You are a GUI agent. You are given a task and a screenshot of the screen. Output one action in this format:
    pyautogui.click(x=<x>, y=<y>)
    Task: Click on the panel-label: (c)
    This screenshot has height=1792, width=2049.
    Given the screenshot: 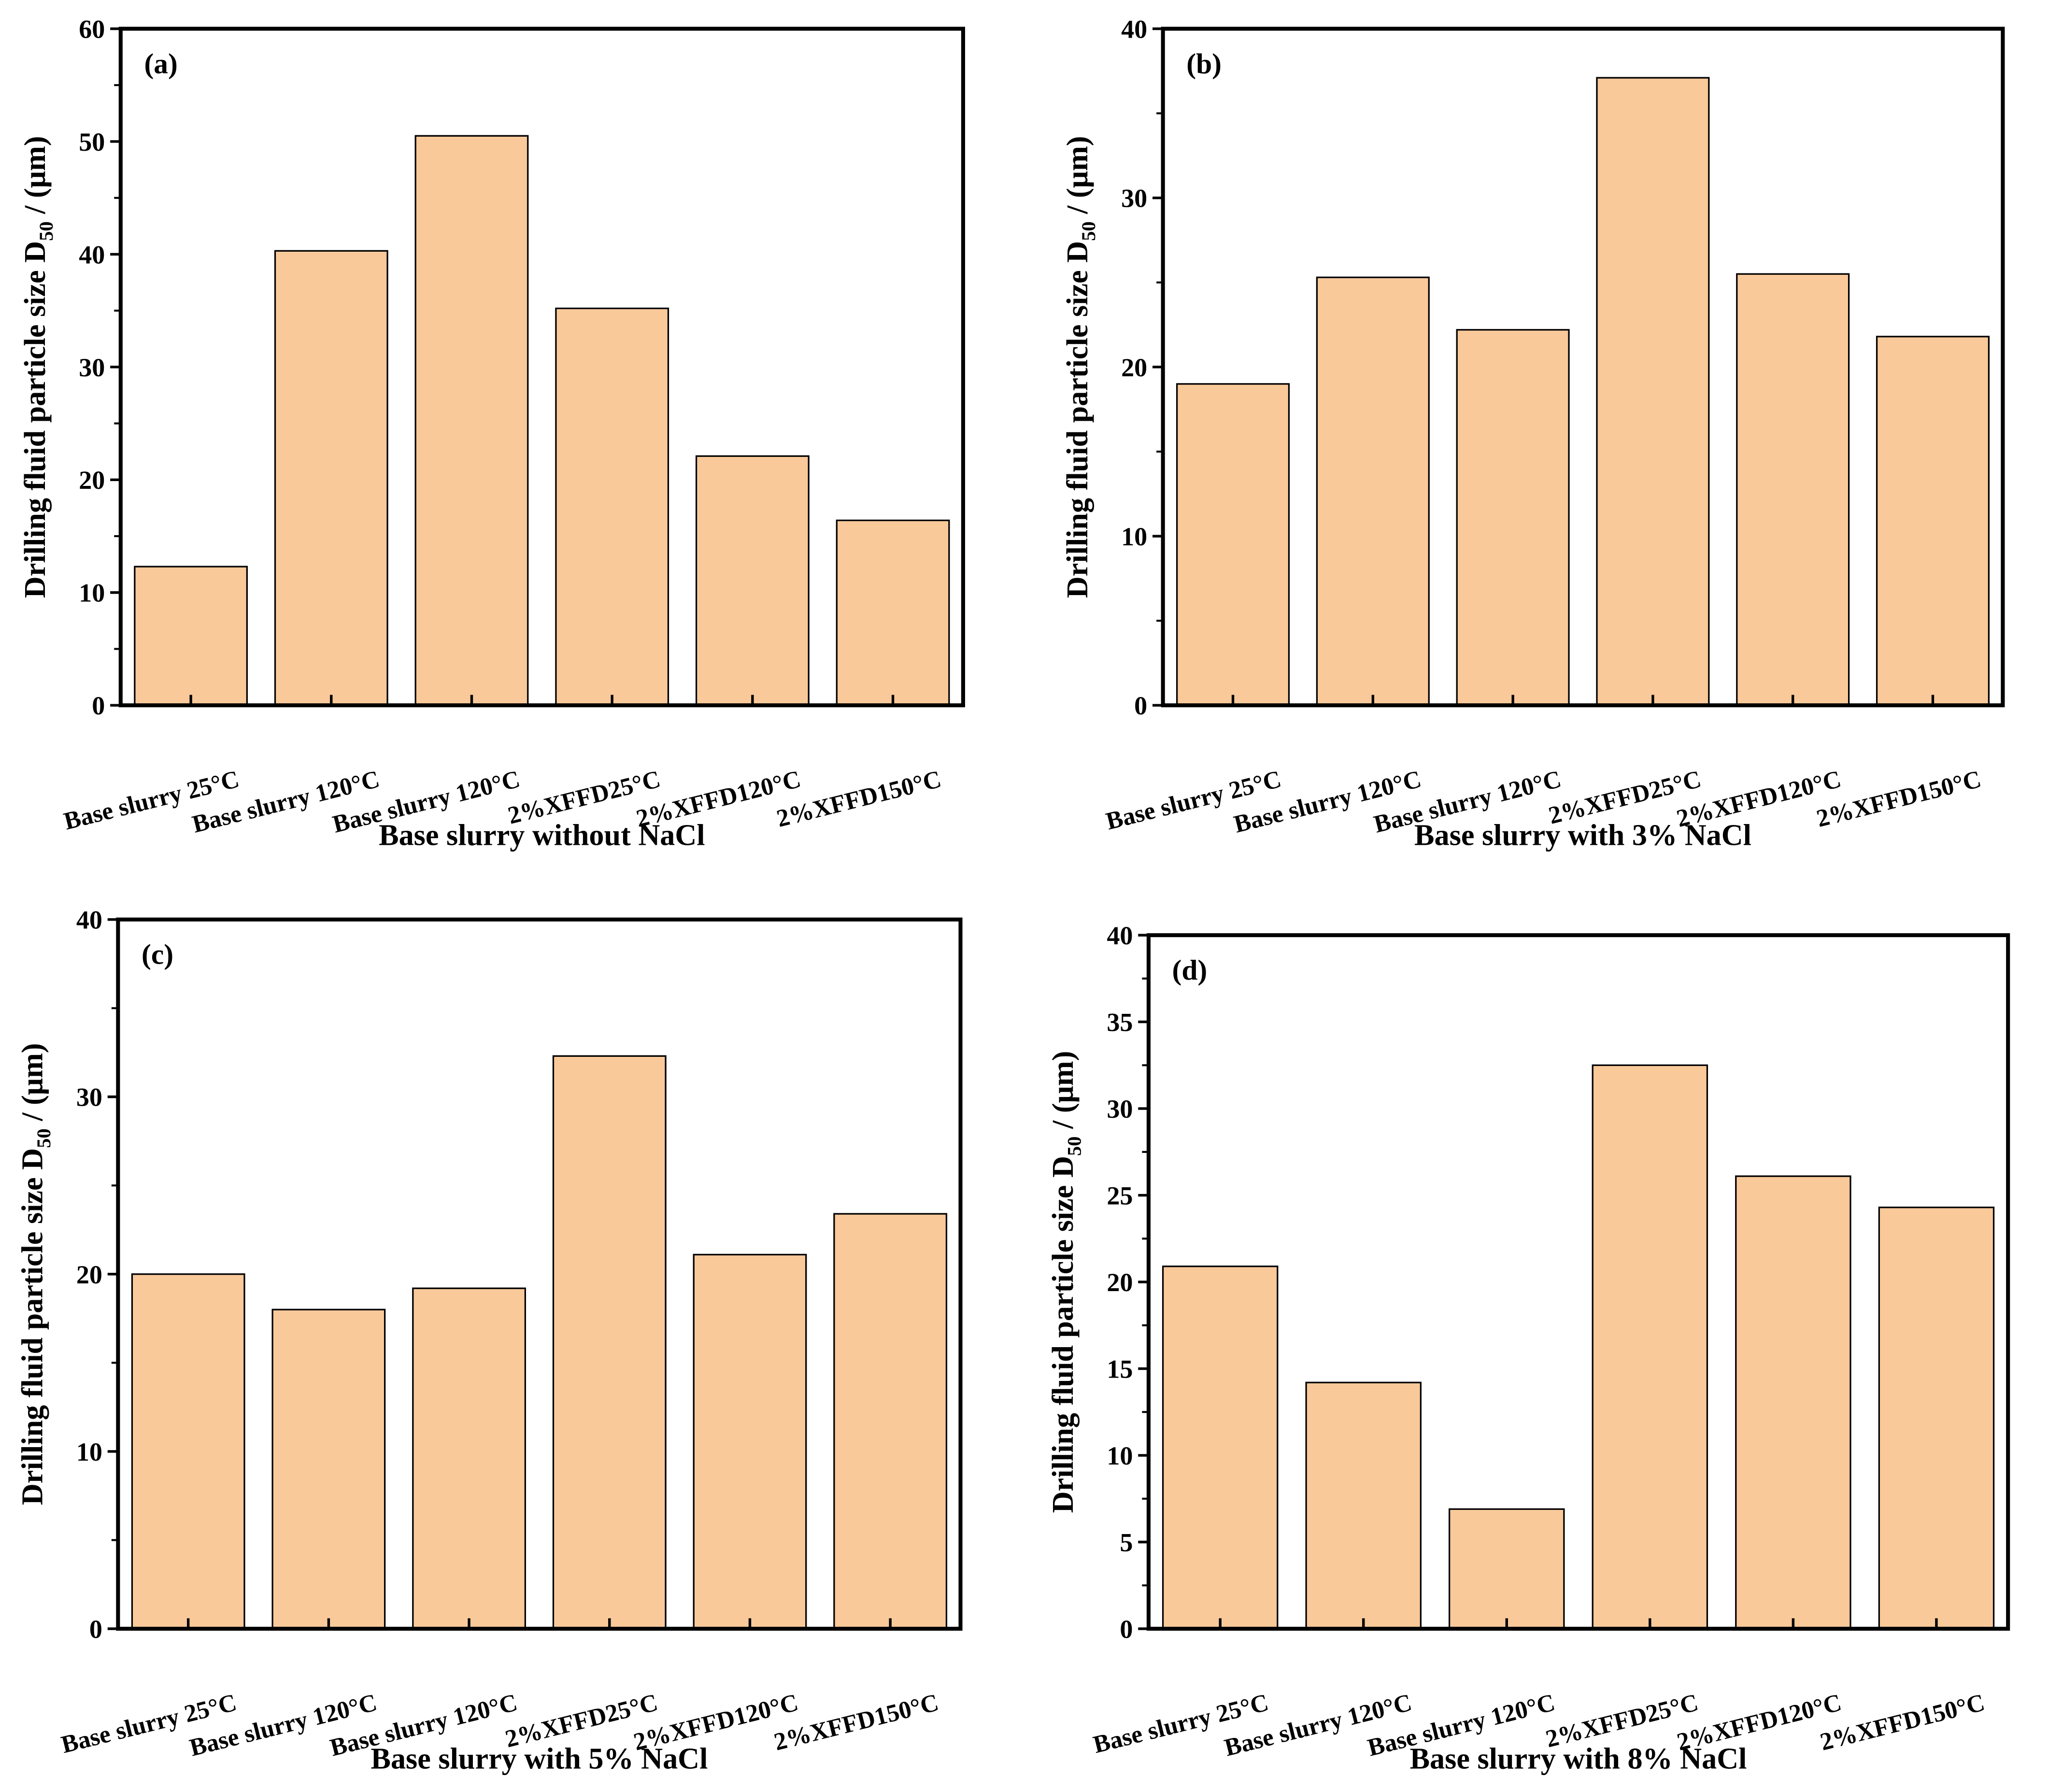 What is the action you would take?
    pyautogui.click(x=157, y=954)
    